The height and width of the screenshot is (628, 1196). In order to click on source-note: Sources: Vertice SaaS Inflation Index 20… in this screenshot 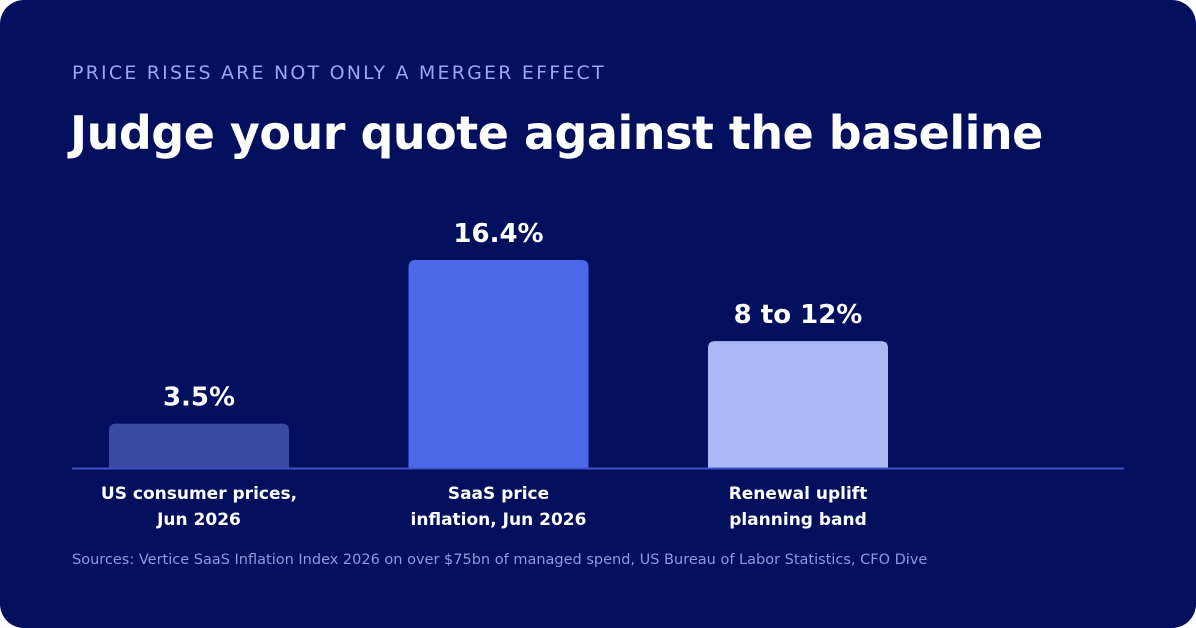, I will do `click(500, 560)`.